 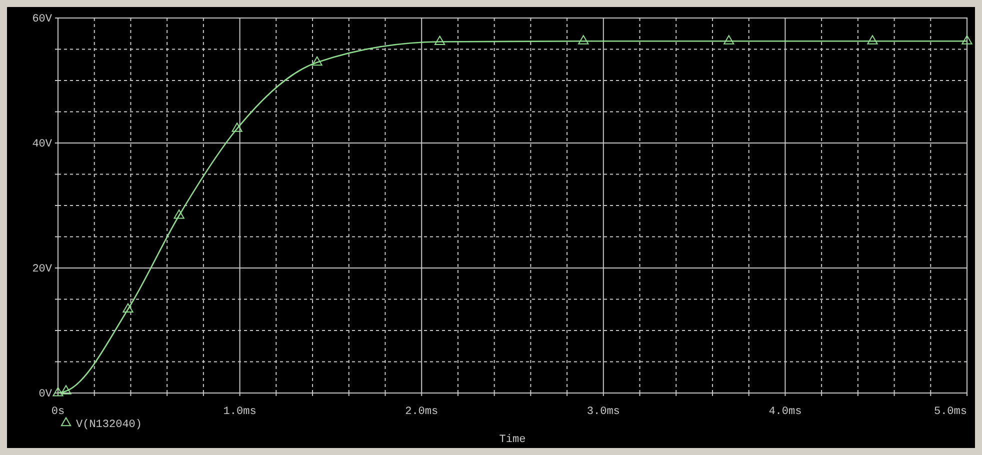 What do you see at coordinates (603, 412) in the screenshot?
I see `x-tick-label: 3.0ms` at bounding box center [603, 412].